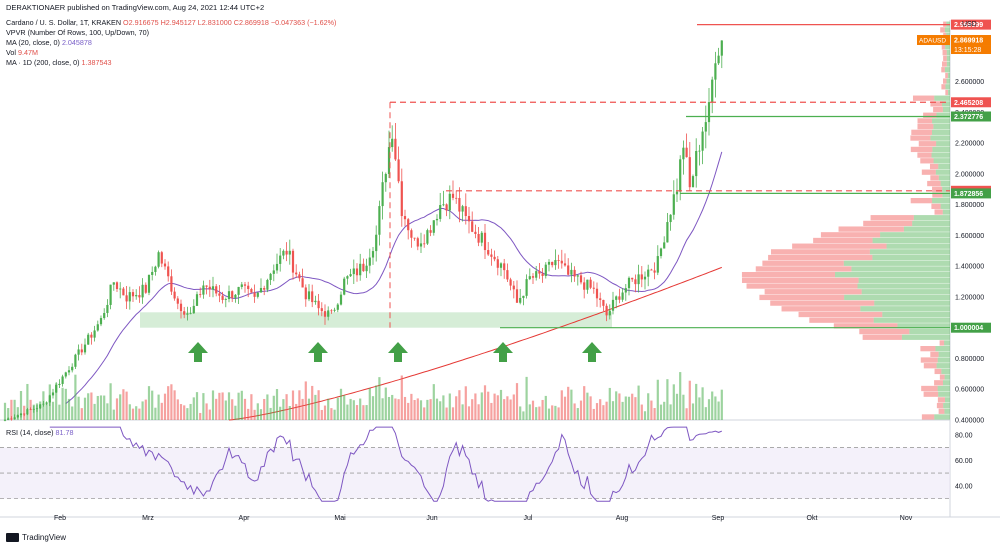 This screenshot has height=548, width=1000. What do you see at coordinates (44, 537) in the screenshot?
I see `brand-text: TradingView` at bounding box center [44, 537].